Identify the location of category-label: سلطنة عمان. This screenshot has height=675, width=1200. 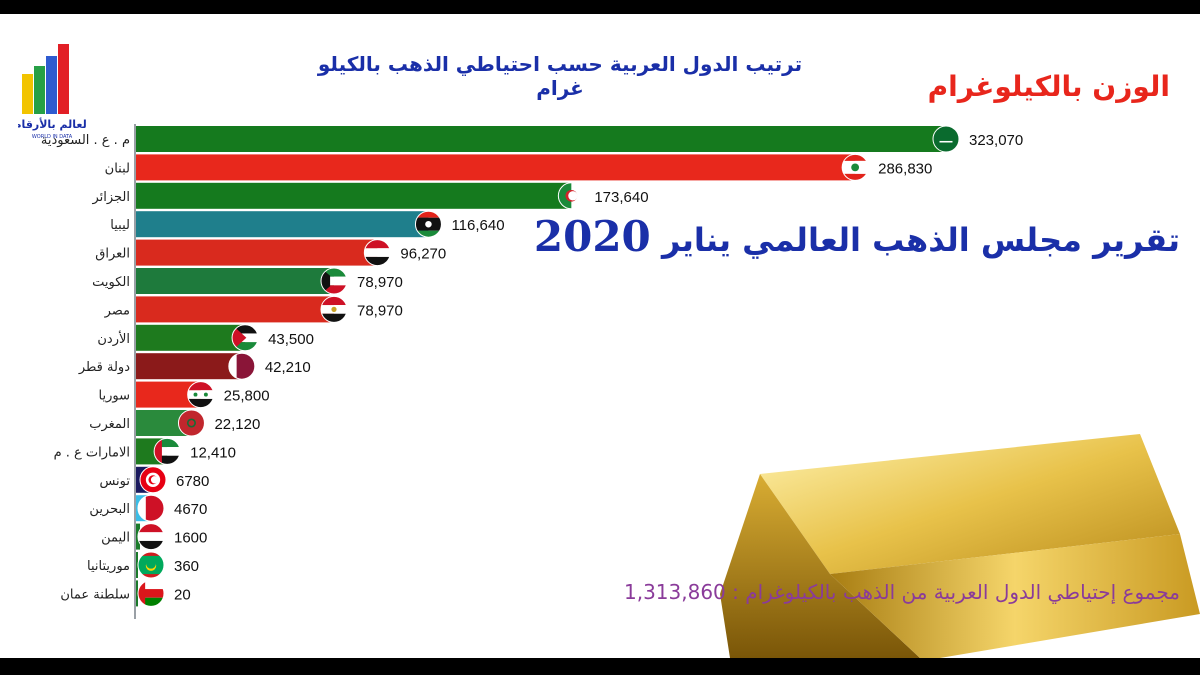
(95, 594).